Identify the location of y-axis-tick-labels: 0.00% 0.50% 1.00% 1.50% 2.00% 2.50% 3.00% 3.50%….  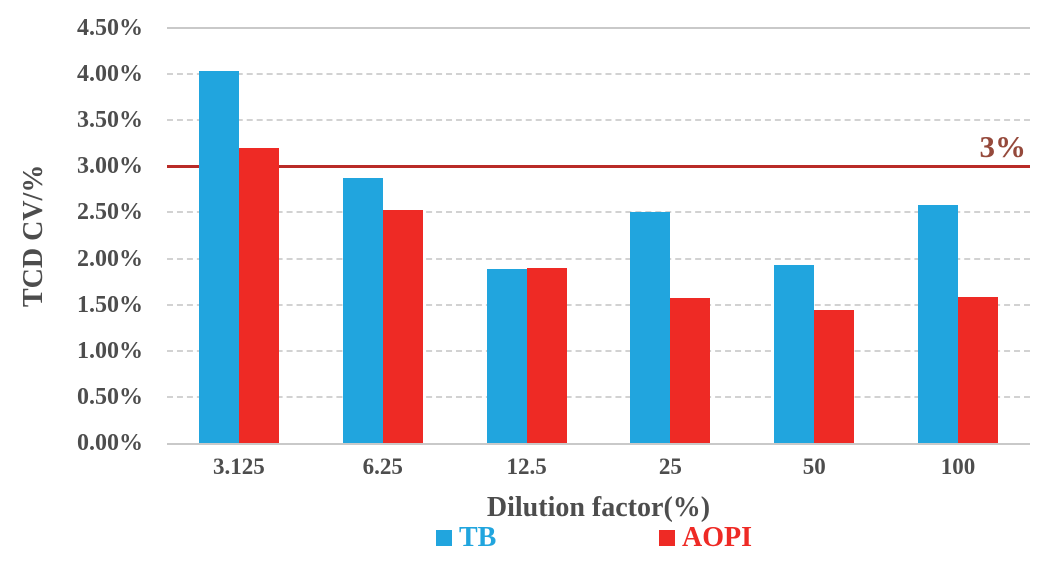
(71, 235).